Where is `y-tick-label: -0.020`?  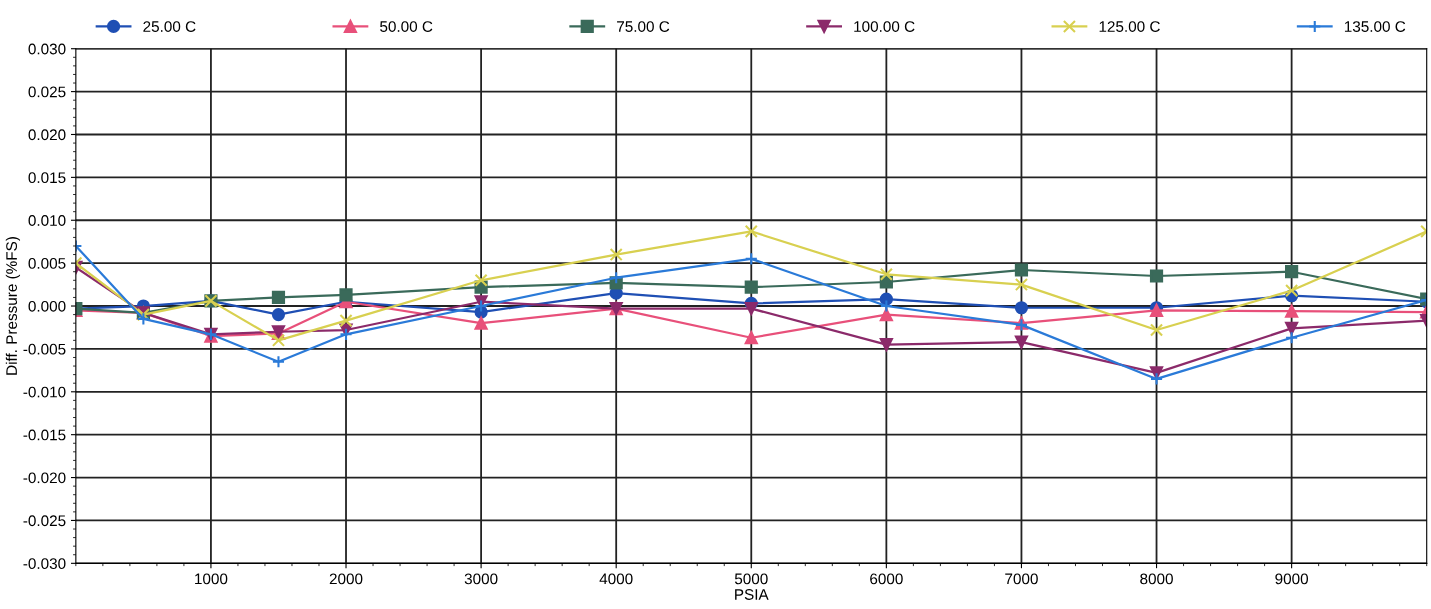
y-tick-label: -0.020 is located at coordinates (44, 478).